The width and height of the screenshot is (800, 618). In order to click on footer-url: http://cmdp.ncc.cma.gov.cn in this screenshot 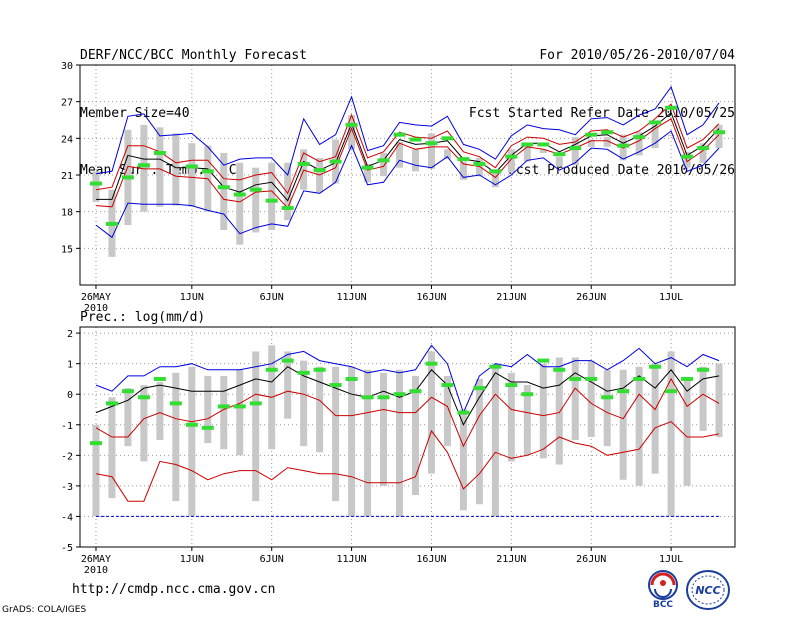, I will do `click(174, 589)`.